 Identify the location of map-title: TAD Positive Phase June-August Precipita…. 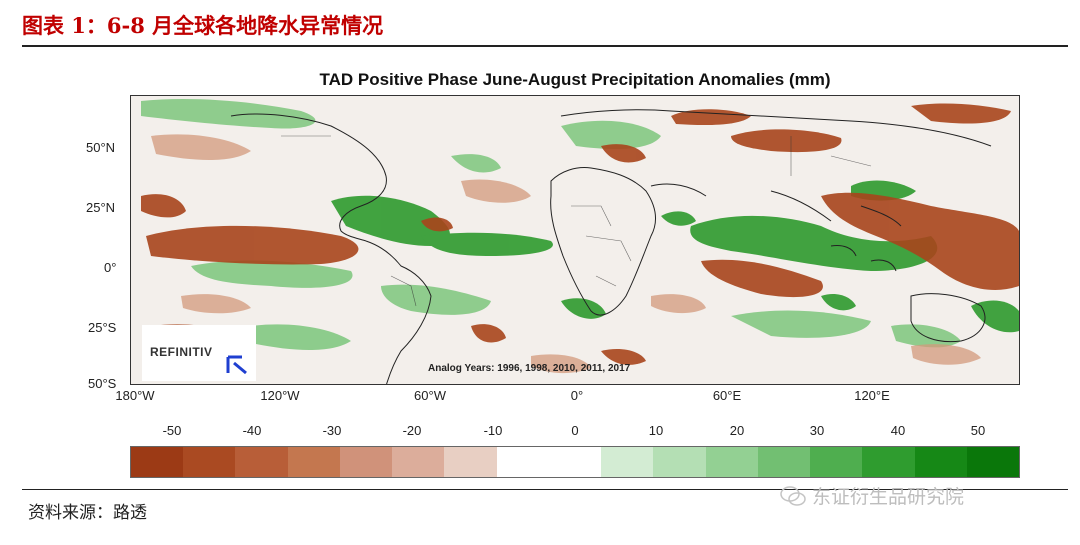
(575, 79).